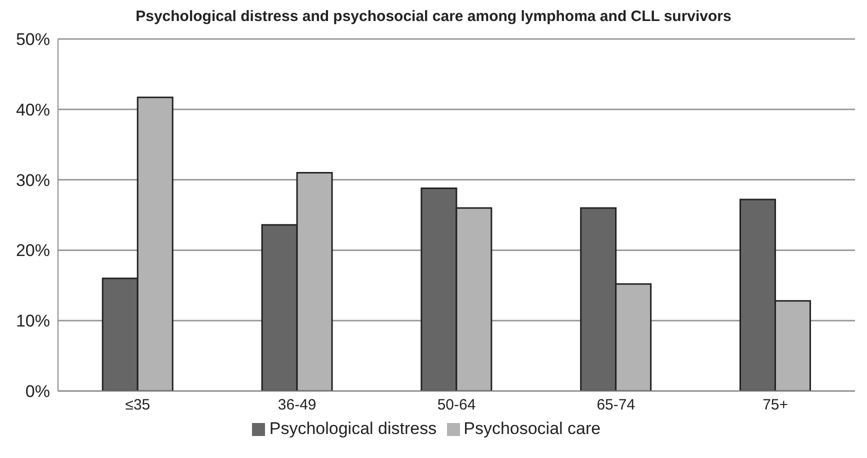  I want to click on x-tick-label: 36-49, so click(297, 405).